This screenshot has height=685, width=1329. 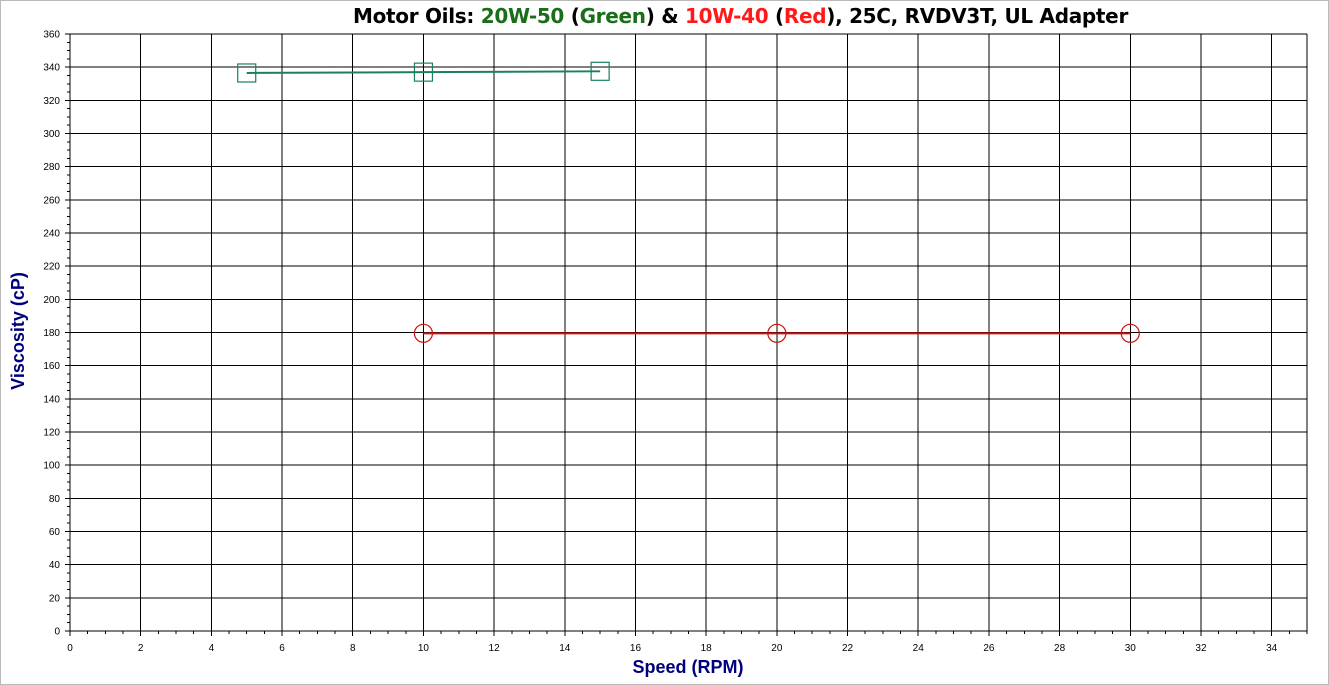 What do you see at coordinates (495, 648) in the screenshot?
I see `x-tick-label: 12` at bounding box center [495, 648].